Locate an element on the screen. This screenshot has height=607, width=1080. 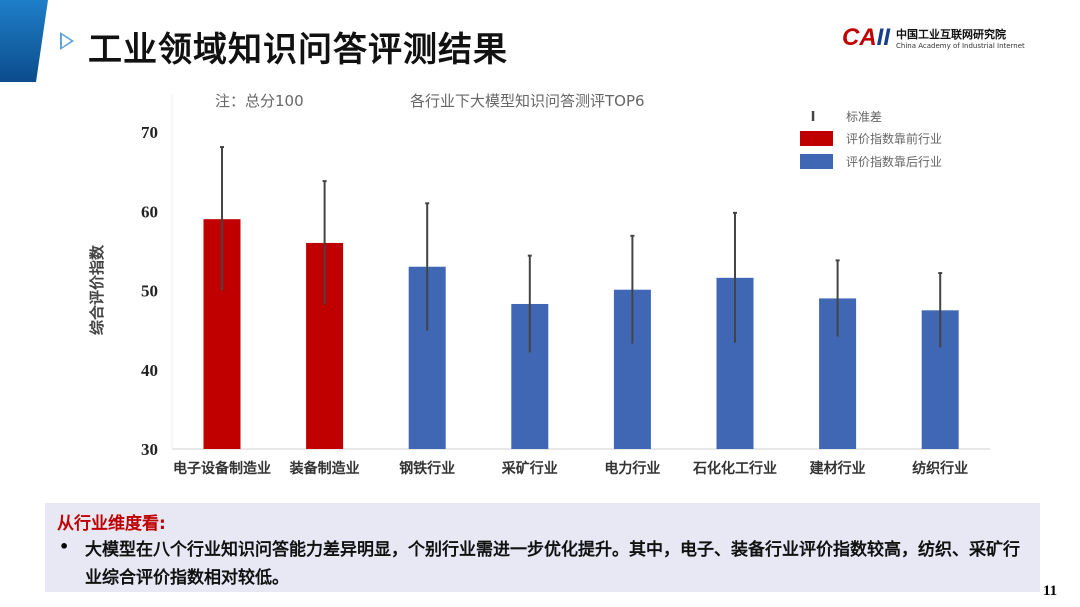
summary-heading: 从行业维度看: is located at coordinates (111, 524).